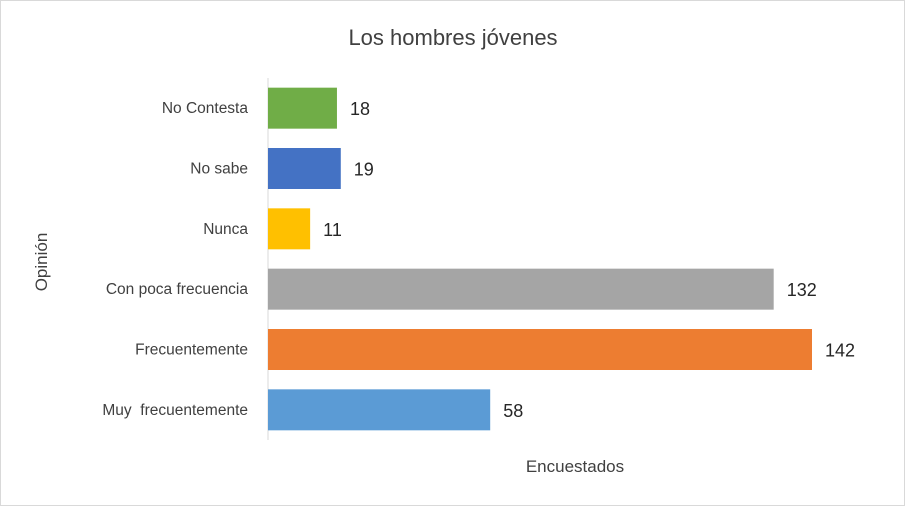  Describe the element at coordinates (521, 289) in the screenshot. I see `bar-con-poca-frecuencia` at that location.